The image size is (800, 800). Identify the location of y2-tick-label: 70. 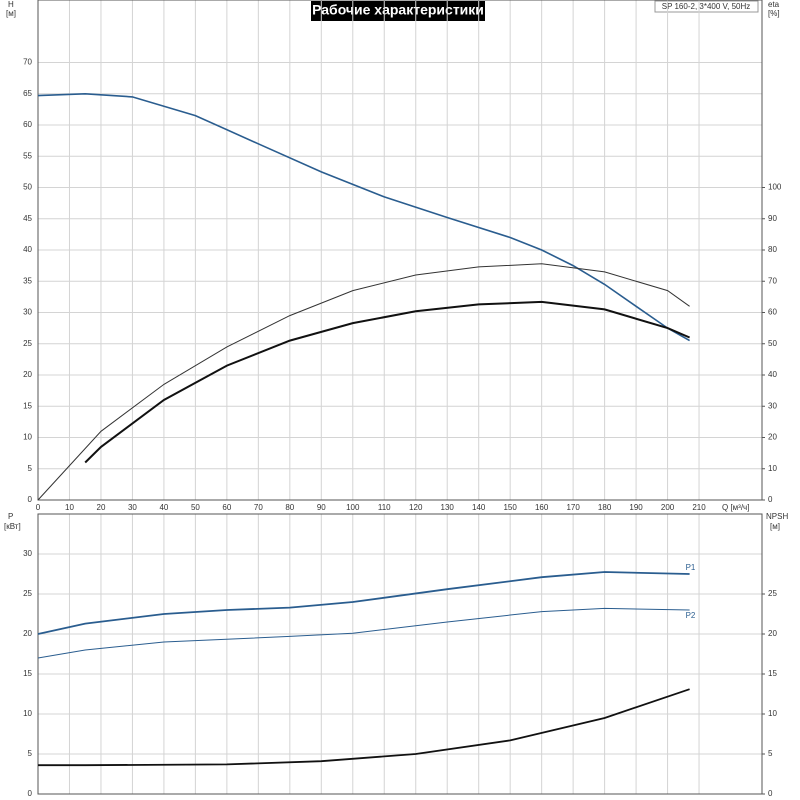
(772, 280).